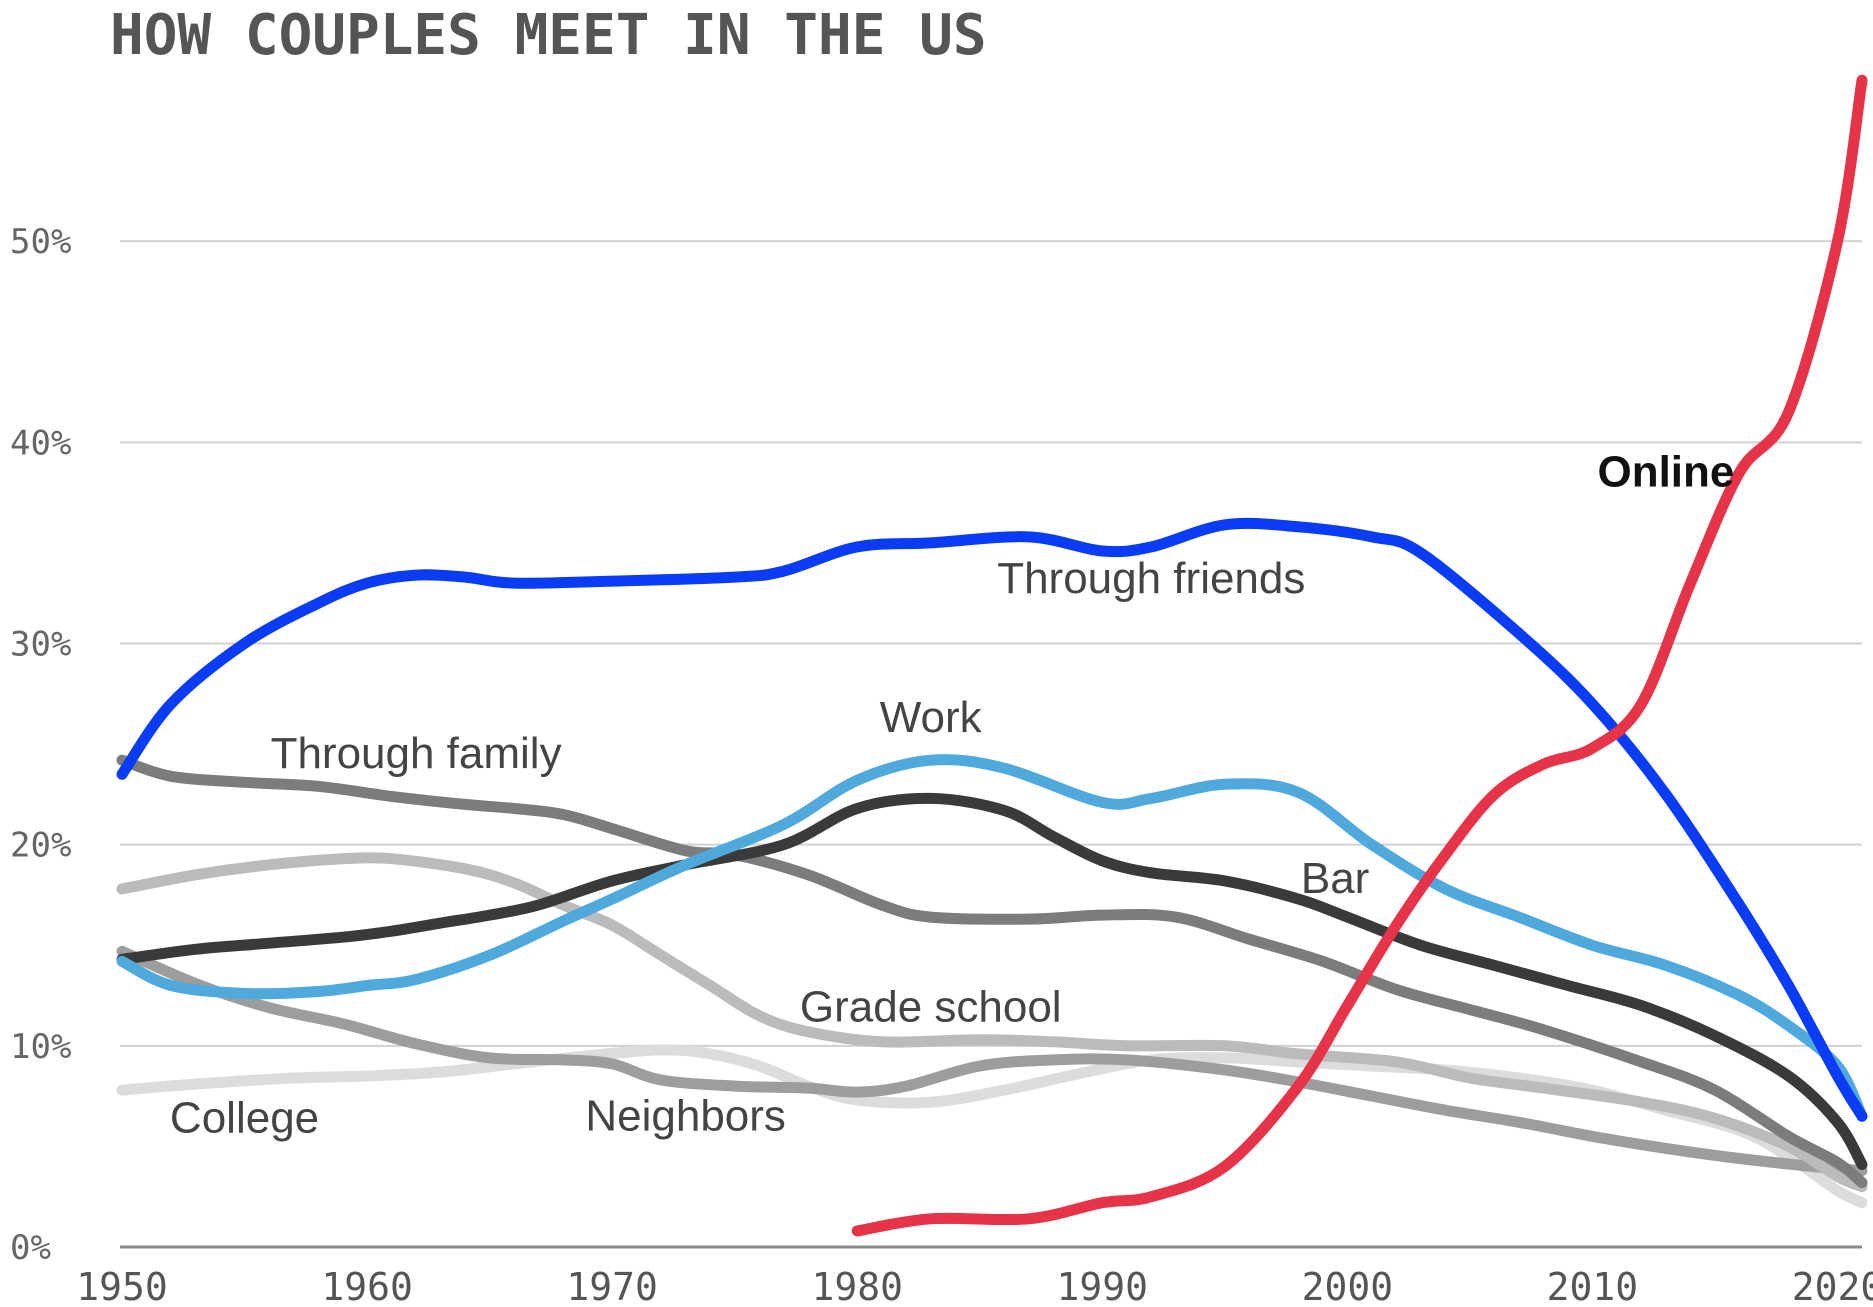  I want to click on y-tick-label-10: 10%, so click(40, 1047).